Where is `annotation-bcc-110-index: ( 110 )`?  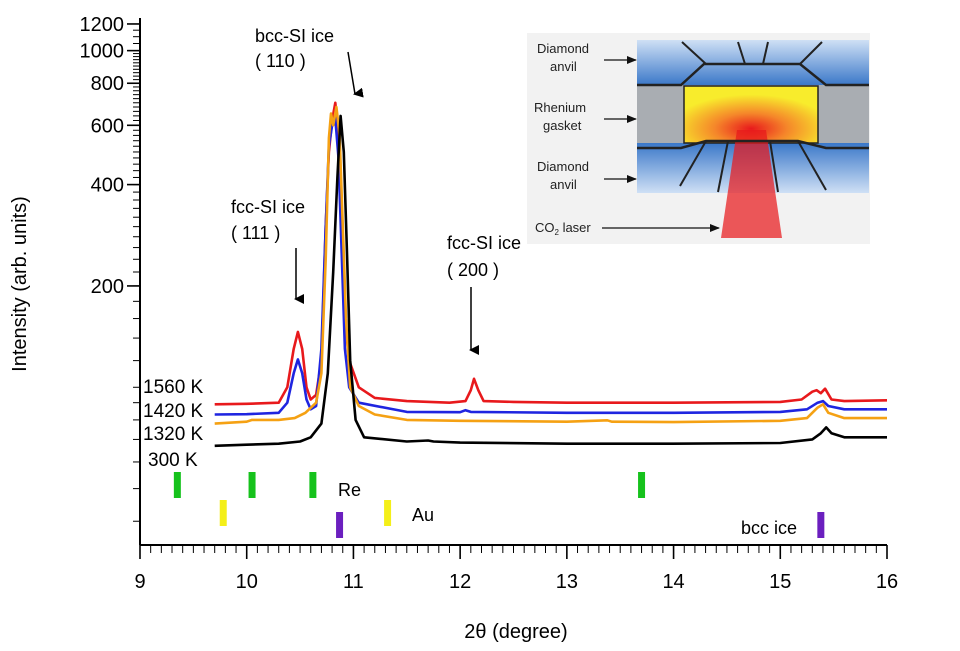
annotation-bcc-110-index: ( 110 ) is located at coordinates (280, 61).